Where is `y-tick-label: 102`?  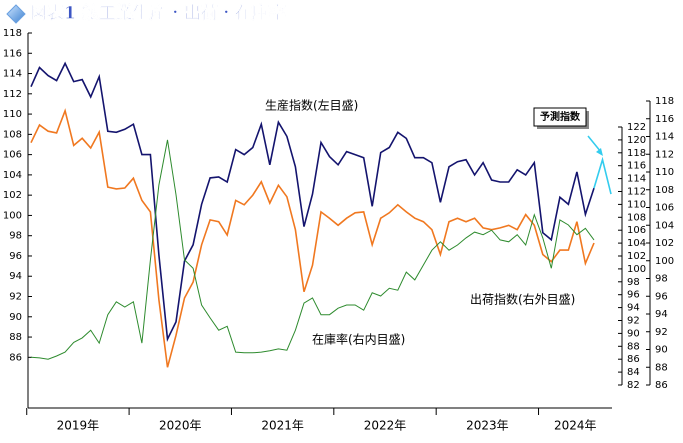
y-tick-label: 102 is located at coordinates (12, 195).